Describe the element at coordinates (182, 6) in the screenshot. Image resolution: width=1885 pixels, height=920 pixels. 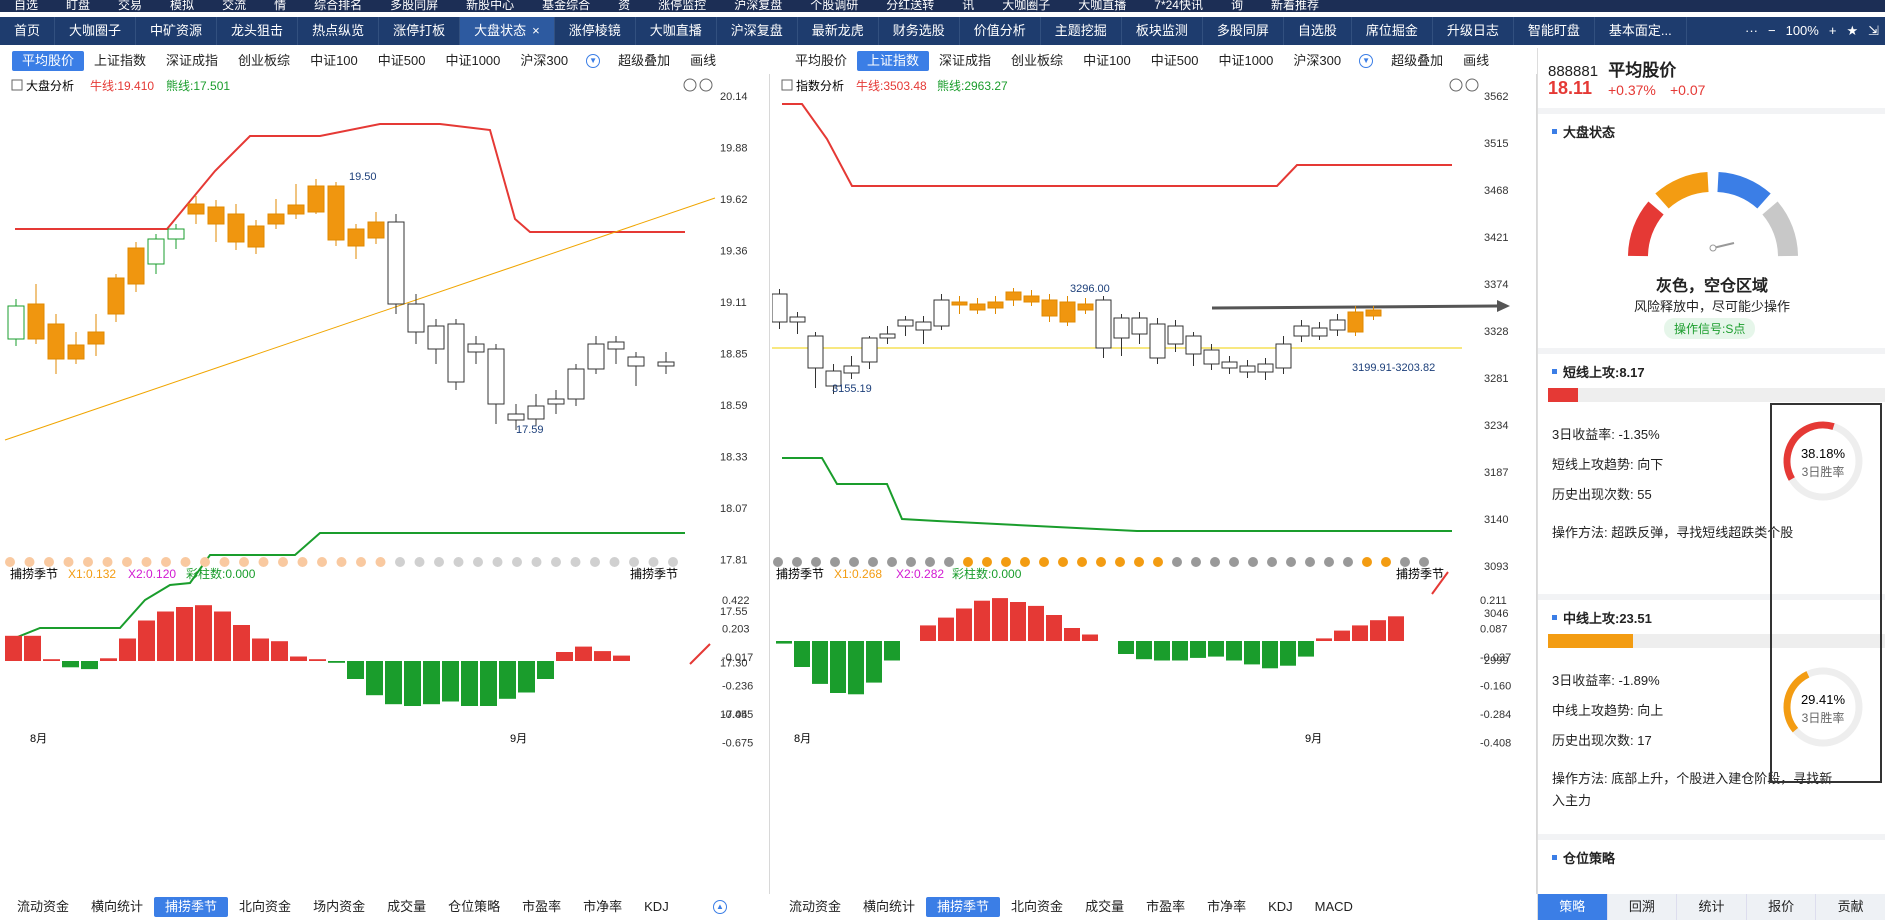
I see `topnav-item: 模拟` at that location.